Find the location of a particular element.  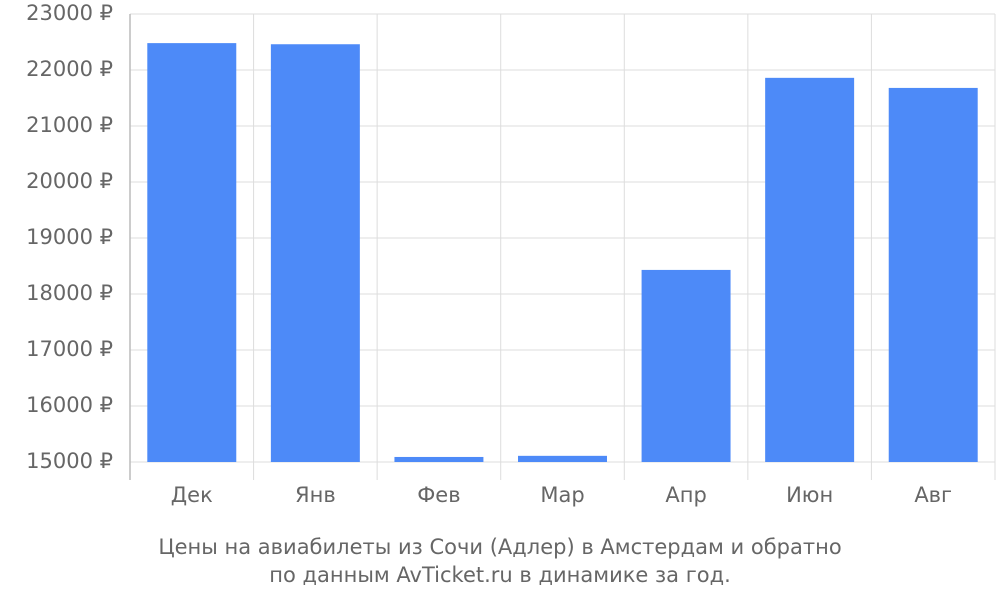

y-tick-label: 22000 ₽ is located at coordinates (69, 69).